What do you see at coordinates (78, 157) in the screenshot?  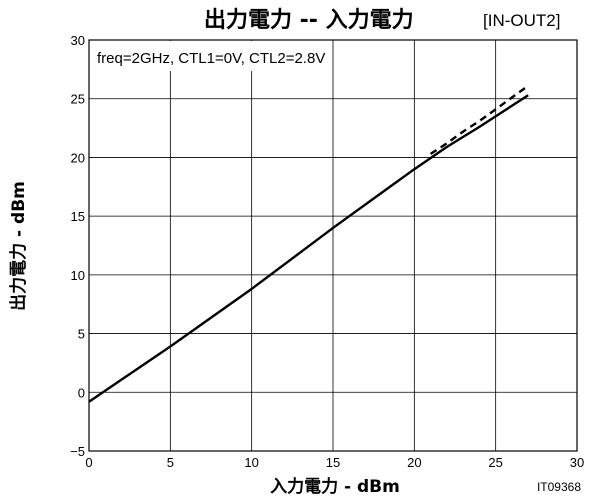 I see `y-tick-label: 20` at bounding box center [78, 157].